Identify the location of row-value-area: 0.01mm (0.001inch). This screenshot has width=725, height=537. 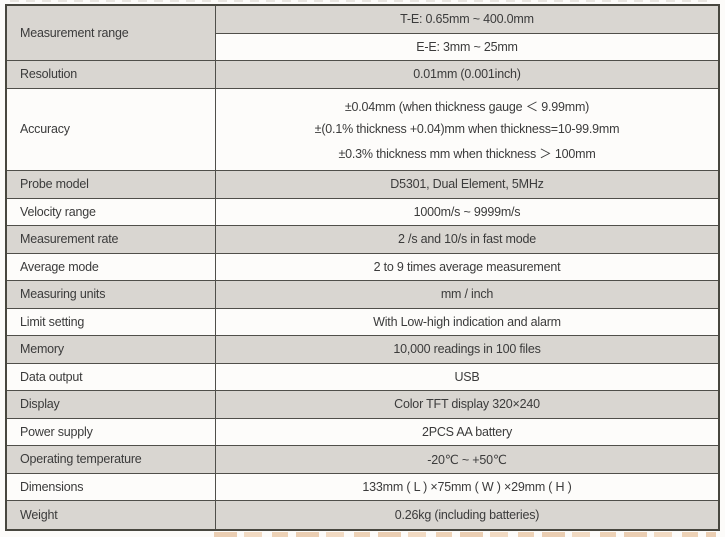
(467, 74).